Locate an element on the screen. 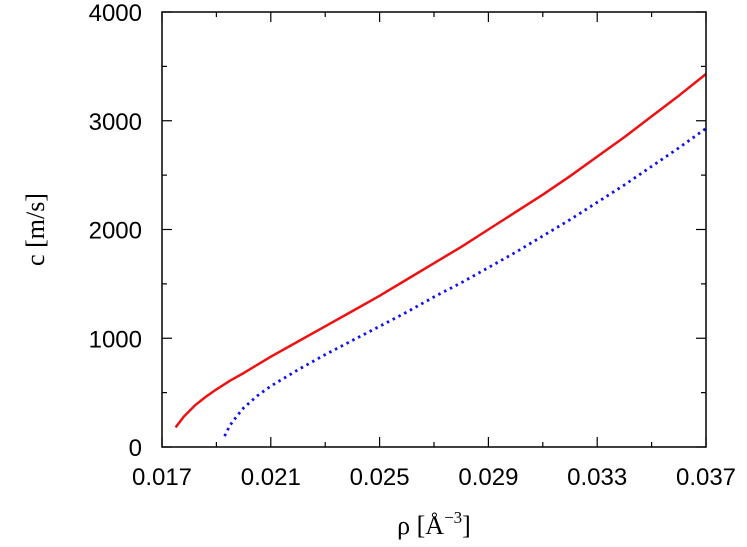 Image resolution: width=747 pixels, height=547 pixels. x-axis-label-close: ] is located at coordinates (466, 525).